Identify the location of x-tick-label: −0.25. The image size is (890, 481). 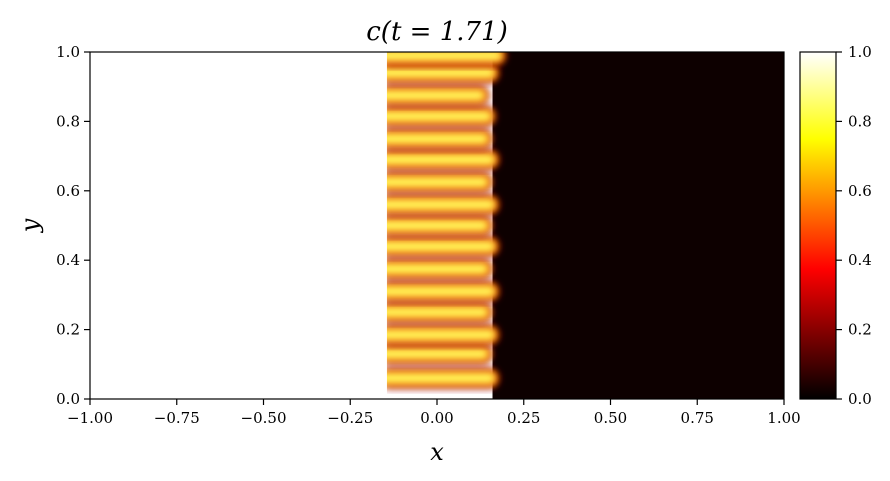
(350, 418).